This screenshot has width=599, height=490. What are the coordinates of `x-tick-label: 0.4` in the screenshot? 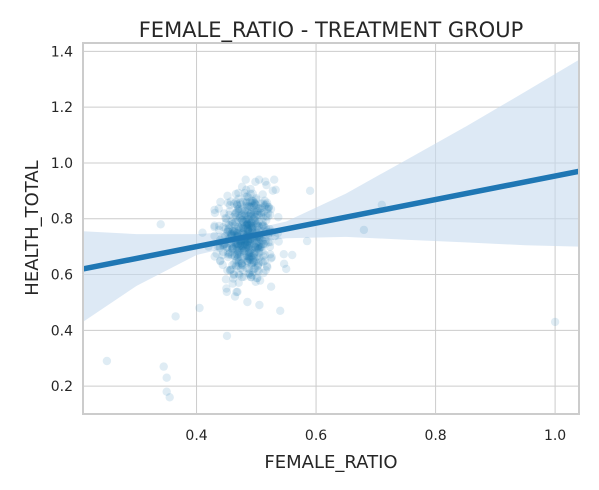 It's located at (196, 436).